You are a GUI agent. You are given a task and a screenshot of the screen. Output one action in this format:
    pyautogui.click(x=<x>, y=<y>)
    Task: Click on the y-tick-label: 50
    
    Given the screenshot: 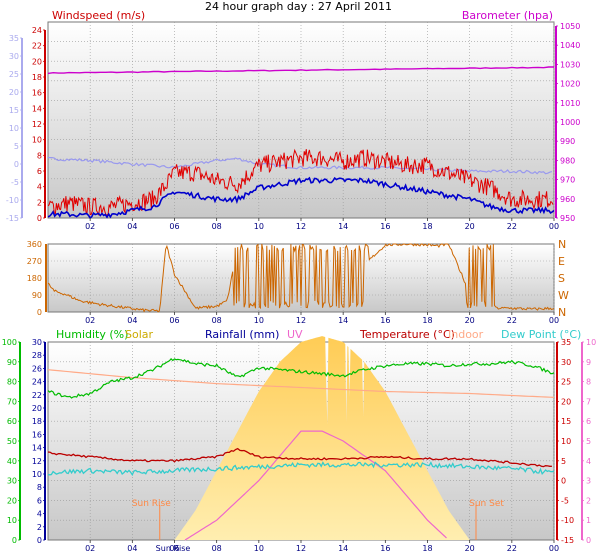 What is the action you would take?
    pyautogui.click(x=12, y=441)
    